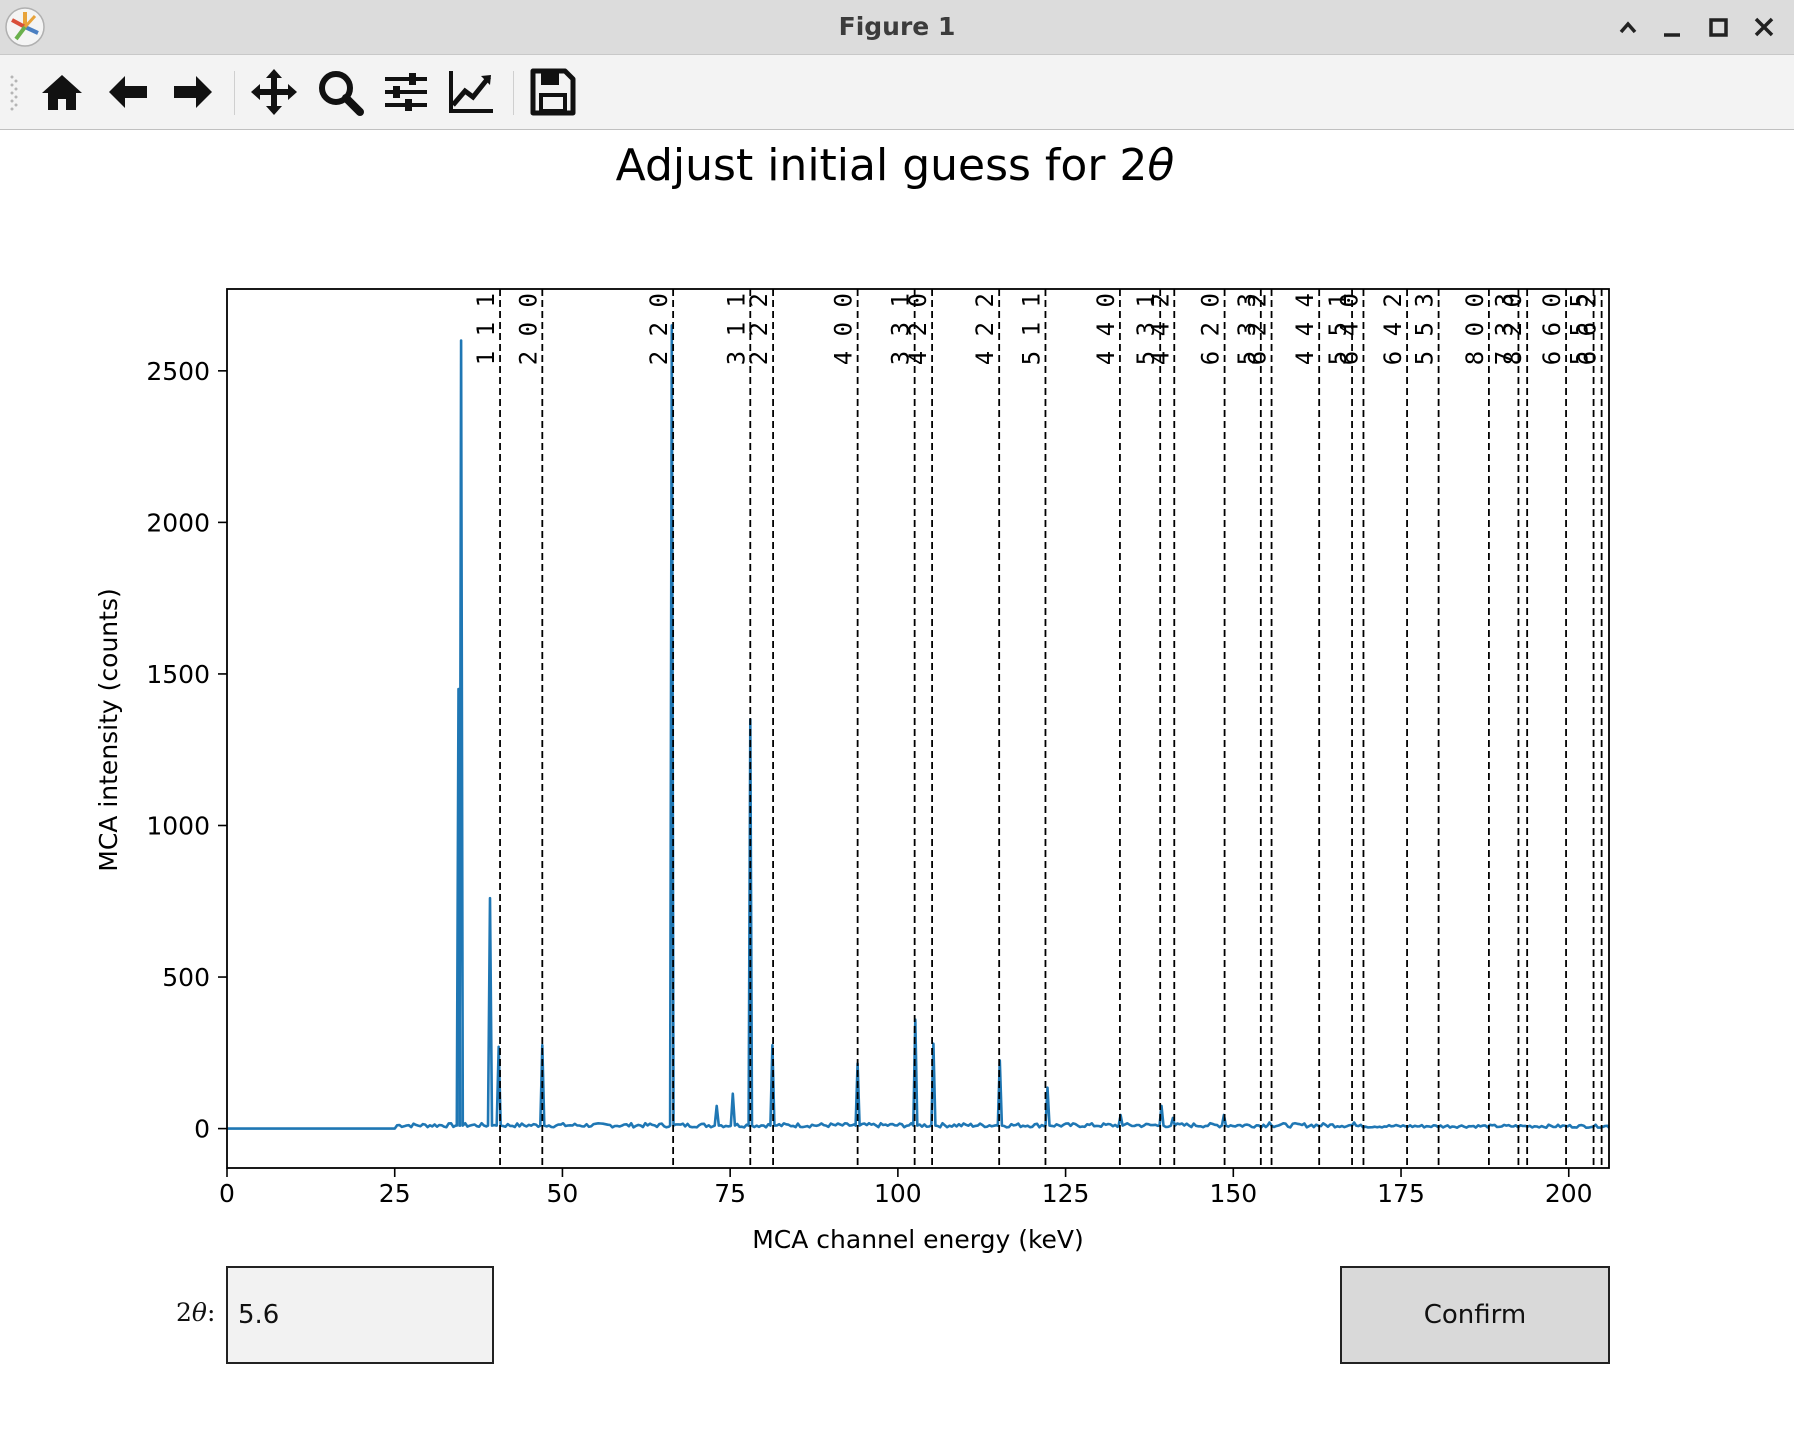  Describe the element at coordinates (1258, 329) in the screenshot. I see `reflection-label: 6 2 2` at that location.